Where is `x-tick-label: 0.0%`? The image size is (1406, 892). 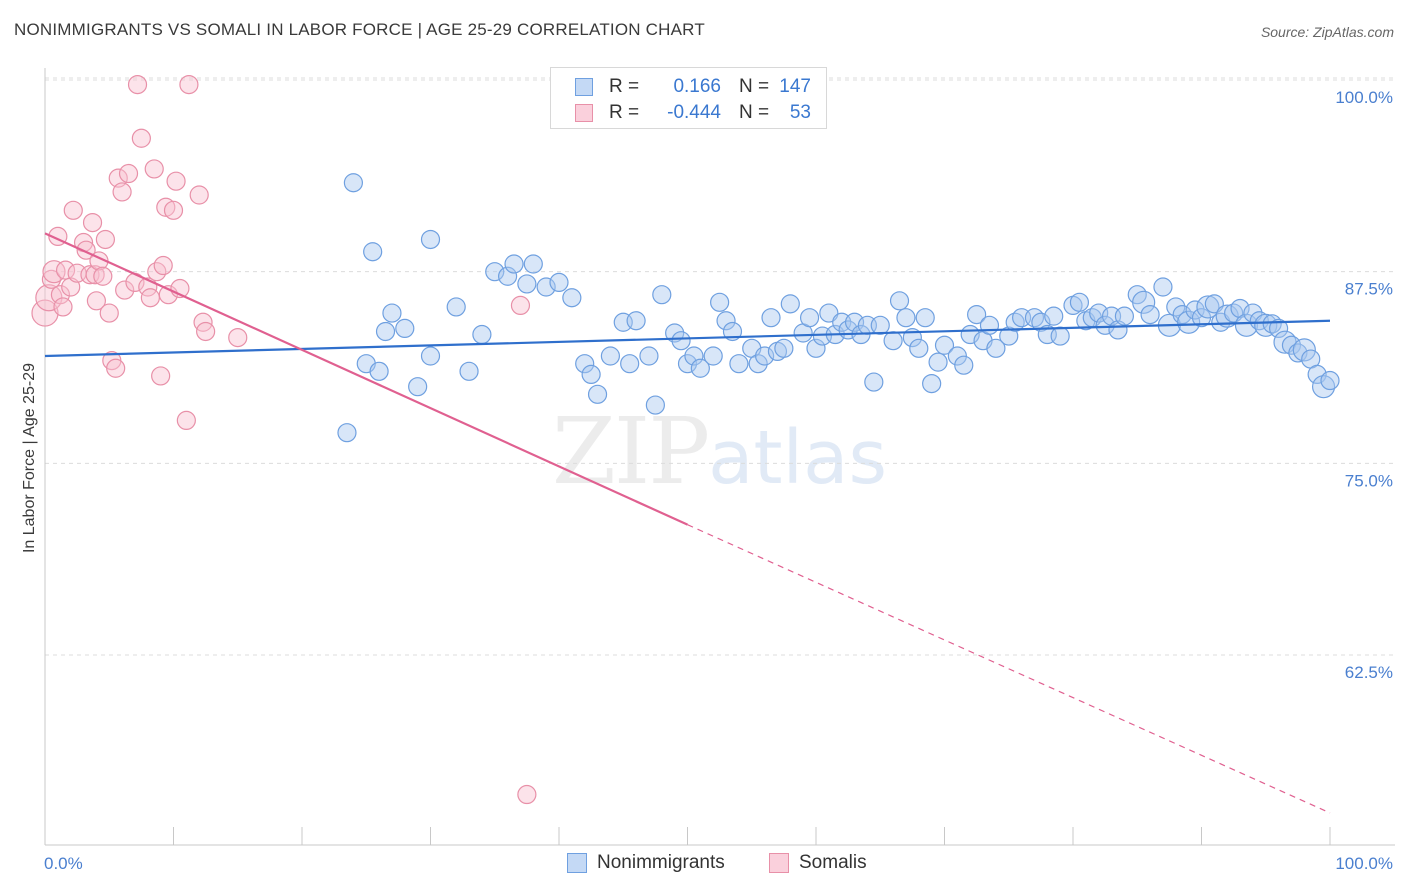
x-tick-label: 0.0% is located at coordinates (63, 863).